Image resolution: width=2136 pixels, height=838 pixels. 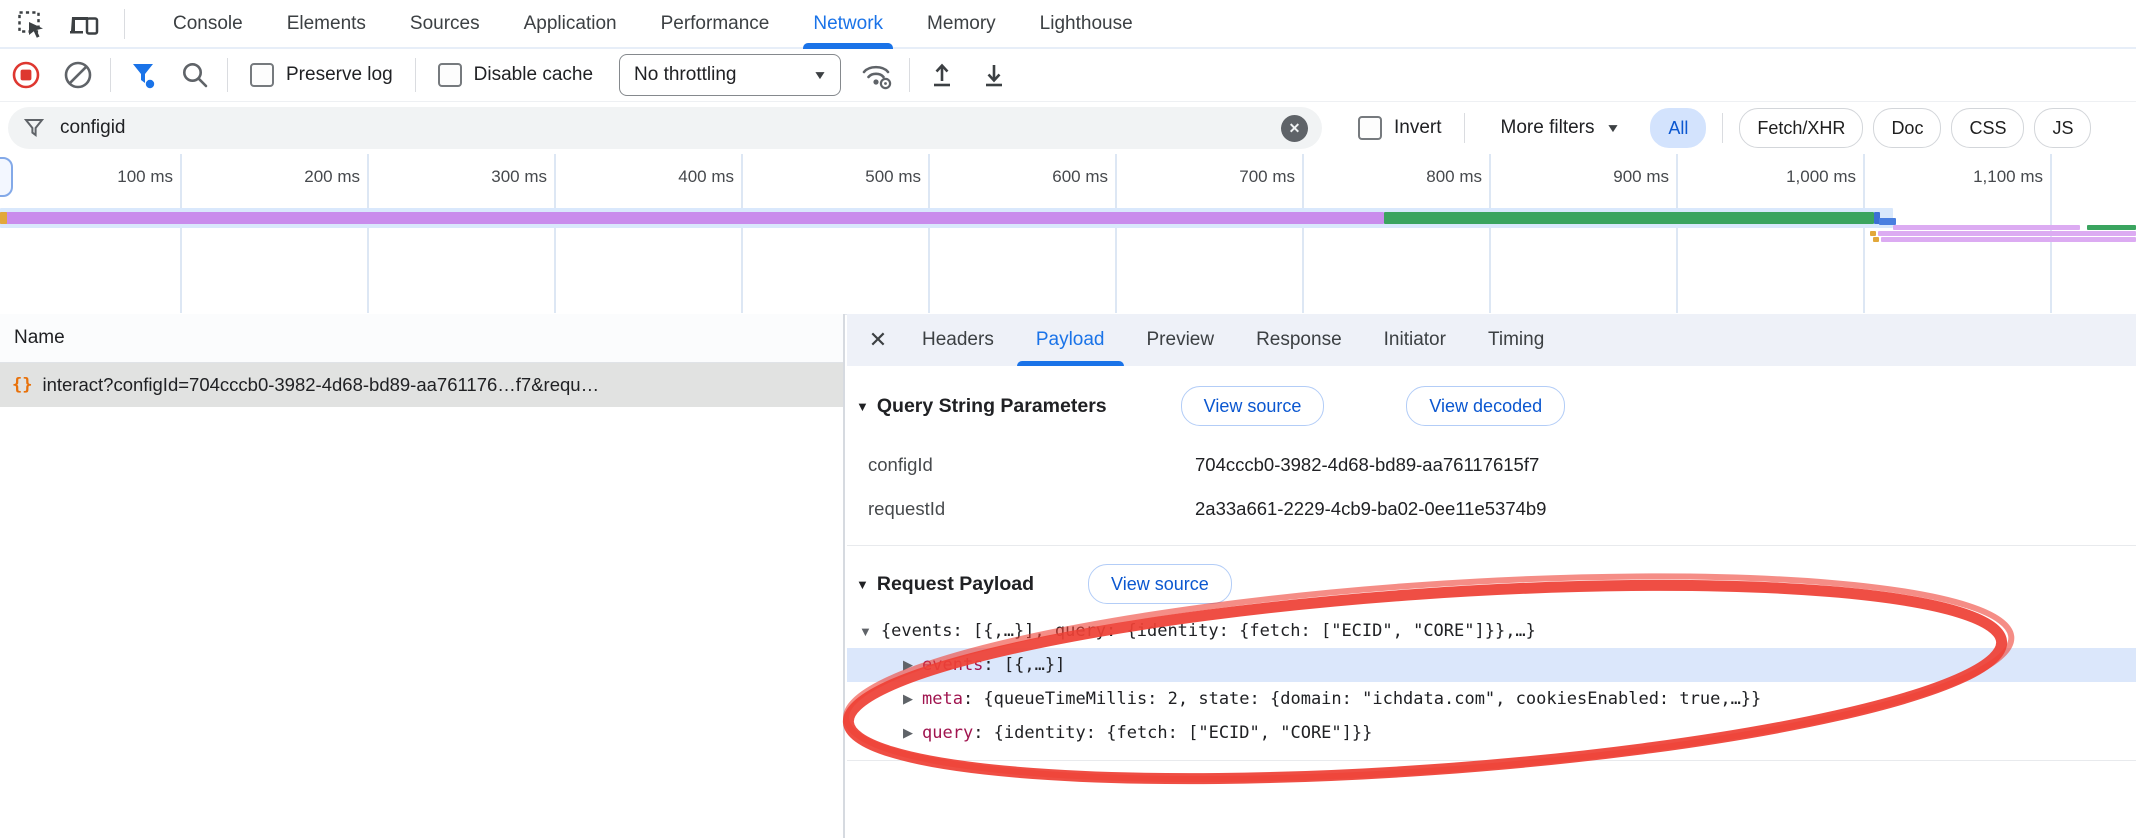 I want to click on disable-cache-checkbox, so click(x=449, y=75).